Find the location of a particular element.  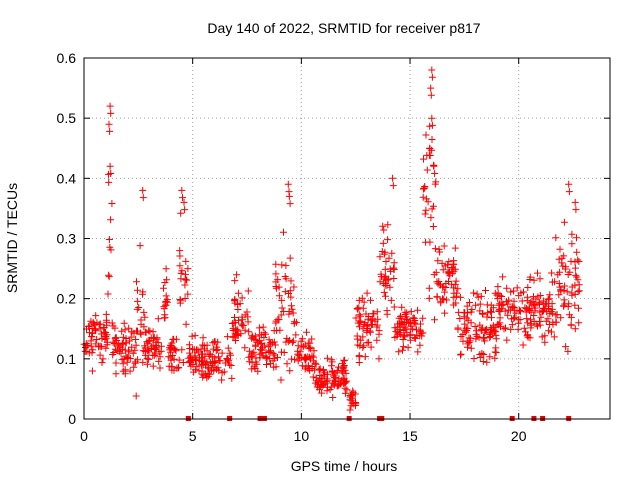

y-tick-label: 0.1 is located at coordinates (67, 359).